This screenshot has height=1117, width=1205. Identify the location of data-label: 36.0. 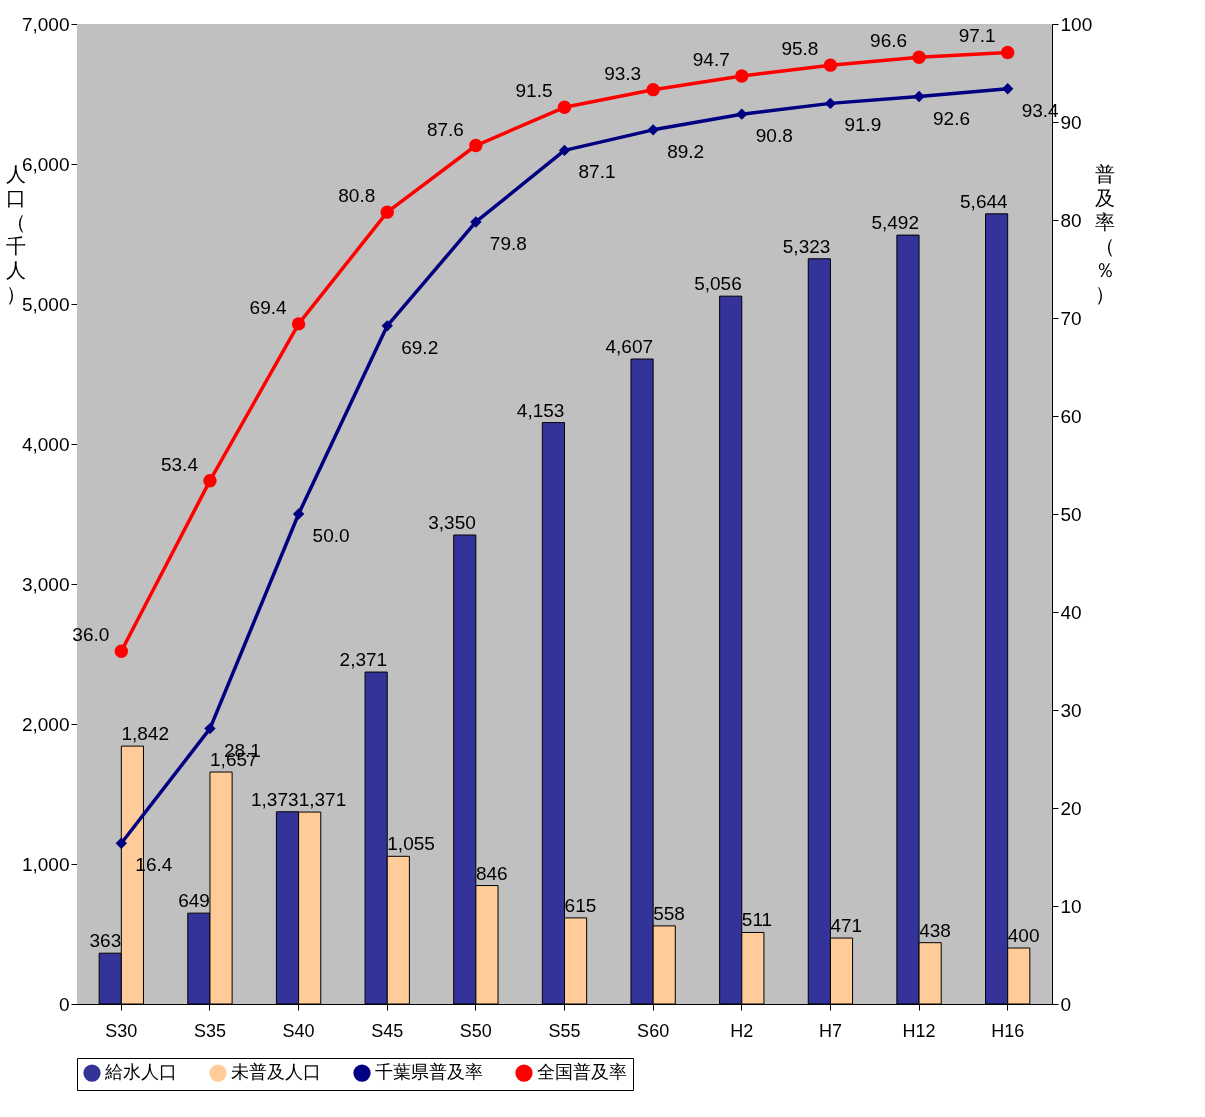
(91, 635).